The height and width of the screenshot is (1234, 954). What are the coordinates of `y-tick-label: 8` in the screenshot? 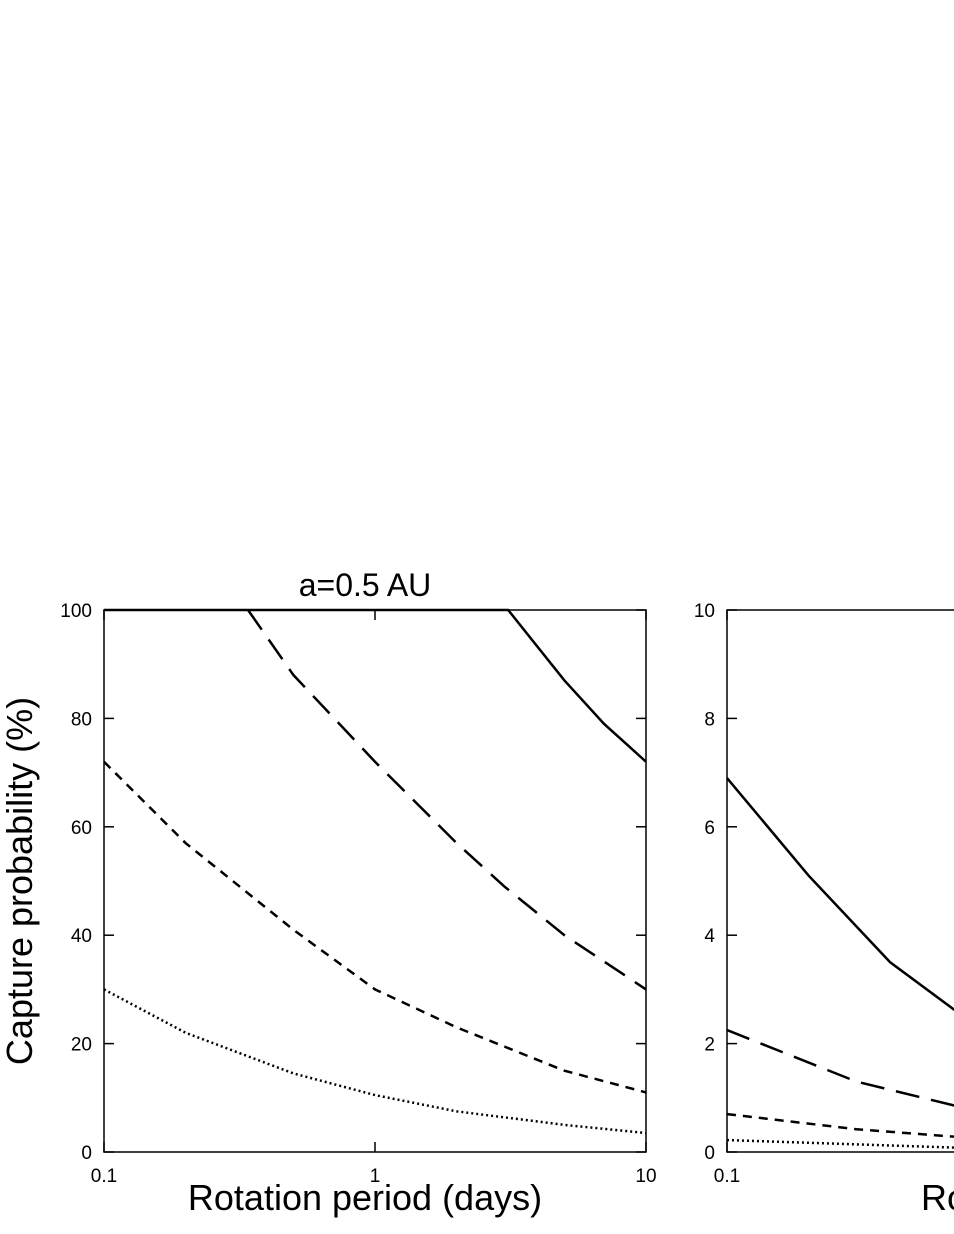 It's located at (709, 719).